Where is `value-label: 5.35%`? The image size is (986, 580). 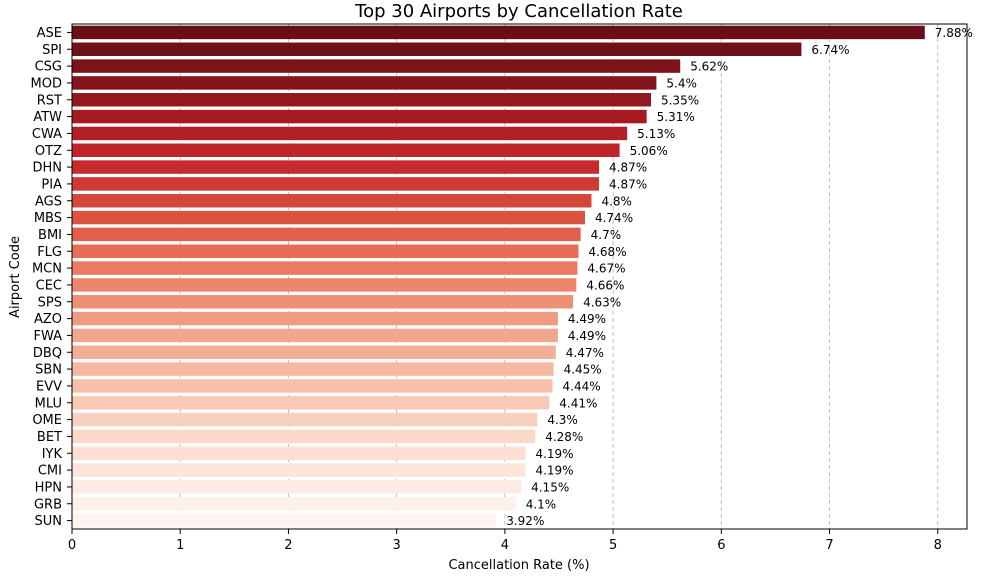
value-label: 5.35% is located at coordinates (680, 100).